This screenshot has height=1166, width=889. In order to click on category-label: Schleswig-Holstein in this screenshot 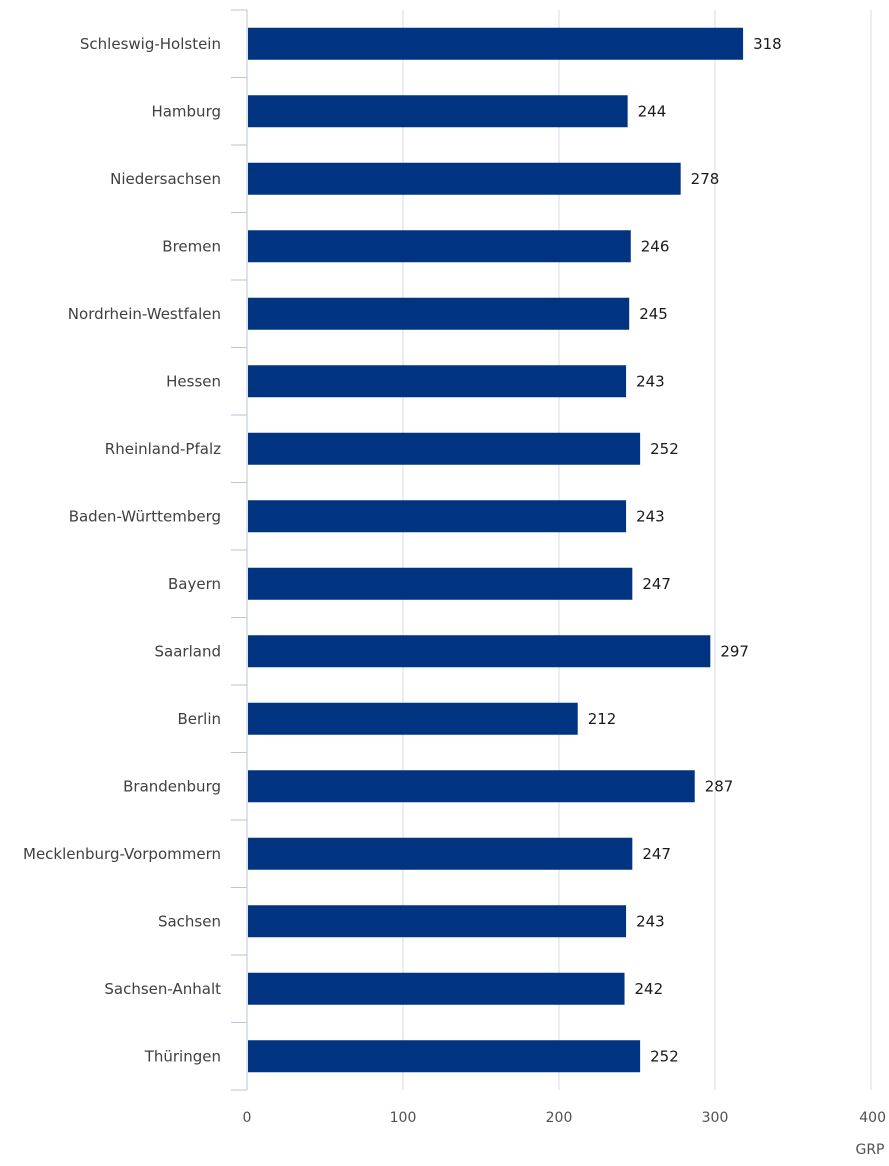, I will do `click(150, 44)`.